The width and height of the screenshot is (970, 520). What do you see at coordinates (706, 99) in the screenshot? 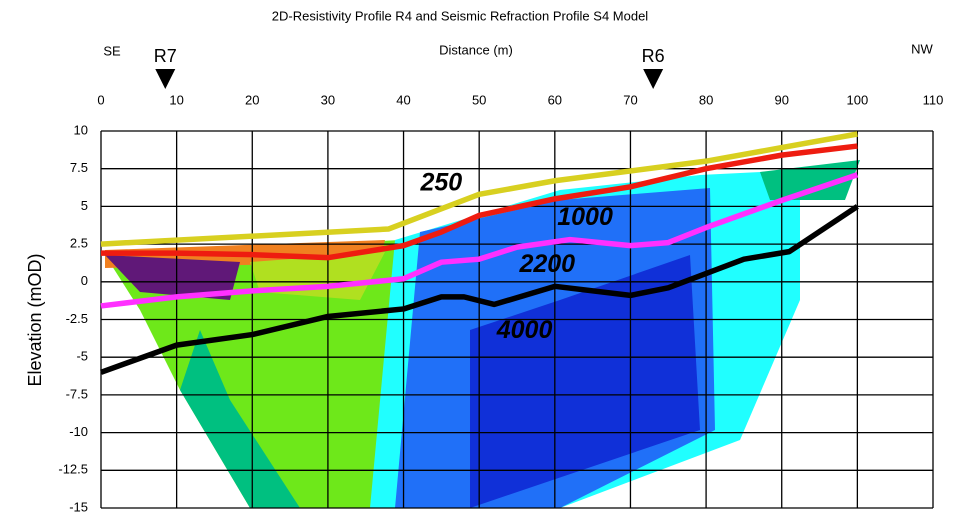
I see `x-tick-label: 80` at bounding box center [706, 99].